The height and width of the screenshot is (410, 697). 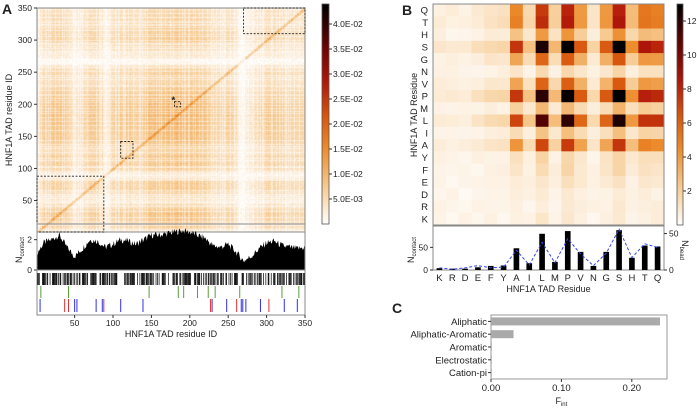 I want to click on panel-b-ytick-label: N, so click(x=424, y=72).